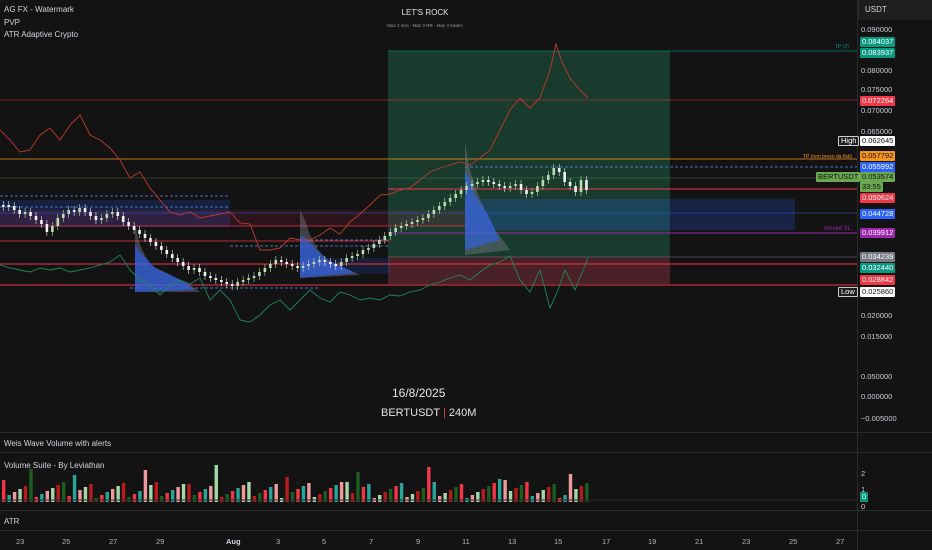  What do you see at coordinates (54, 465) in the screenshot?
I see `pane-label-volume: Volume Suite - By Leviathan` at bounding box center [54, 465].